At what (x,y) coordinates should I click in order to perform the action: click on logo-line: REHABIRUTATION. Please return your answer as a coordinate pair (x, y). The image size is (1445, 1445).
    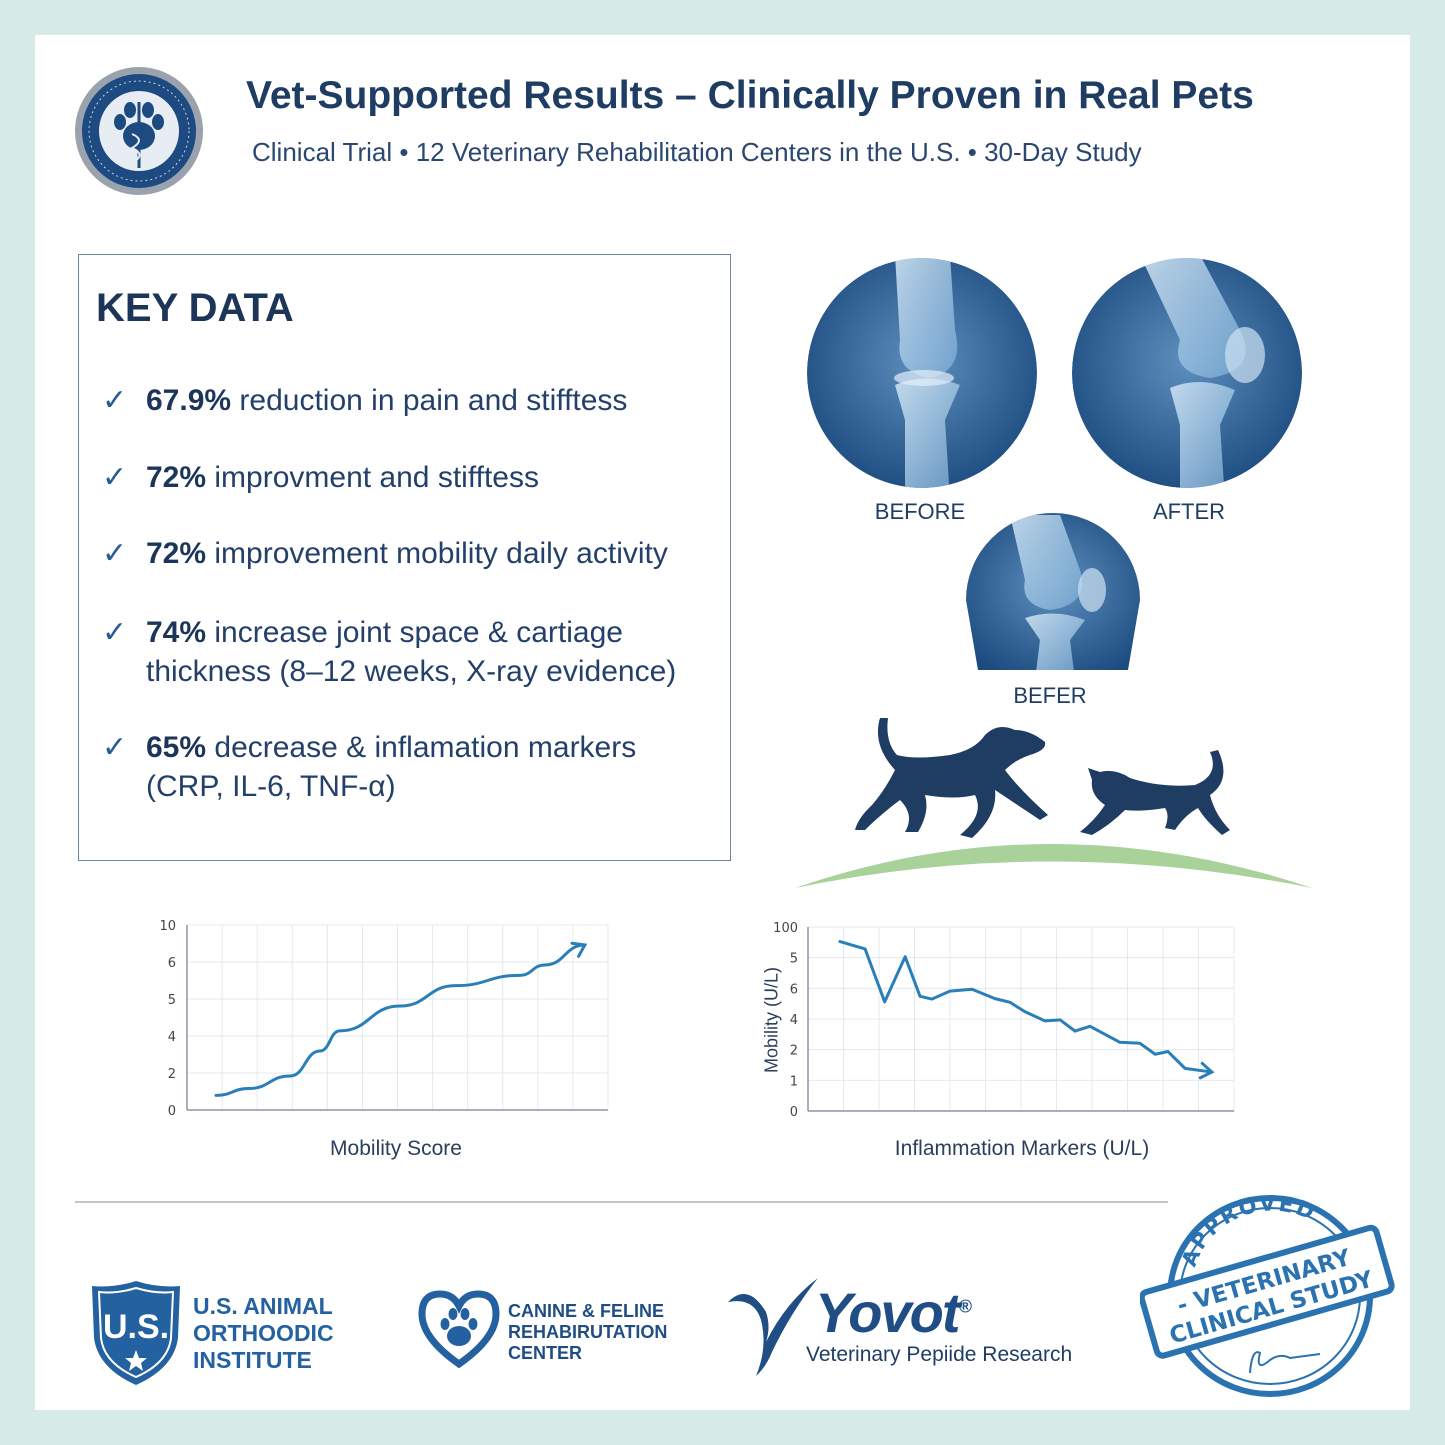
    Looking at the image, I should click on (588, 1332).